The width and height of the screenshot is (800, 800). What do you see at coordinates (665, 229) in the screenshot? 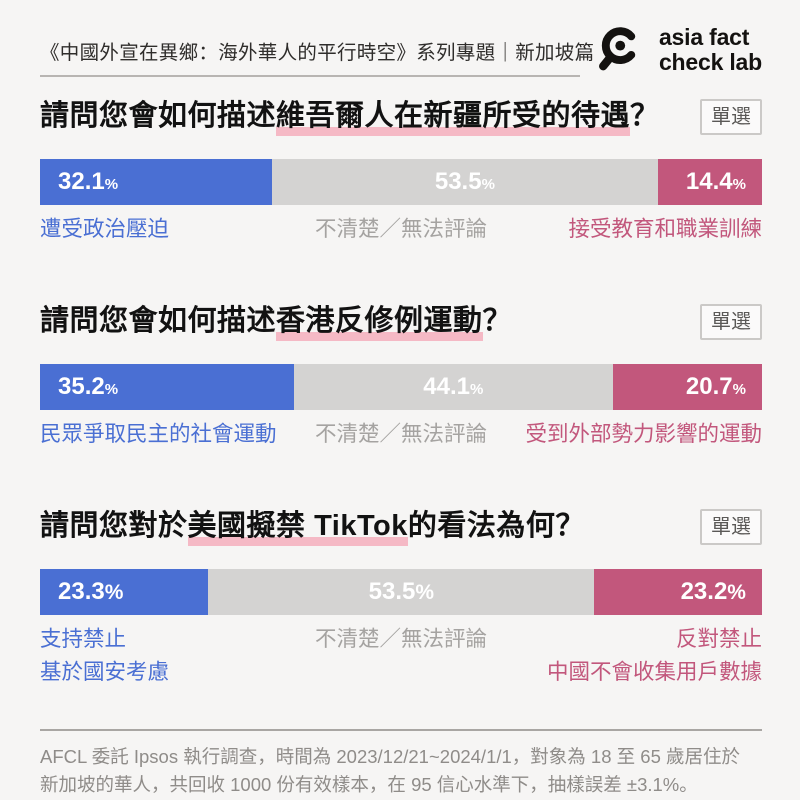
I see `label-right: 接受教育和職業訓練` at bounding box center [665, 229].